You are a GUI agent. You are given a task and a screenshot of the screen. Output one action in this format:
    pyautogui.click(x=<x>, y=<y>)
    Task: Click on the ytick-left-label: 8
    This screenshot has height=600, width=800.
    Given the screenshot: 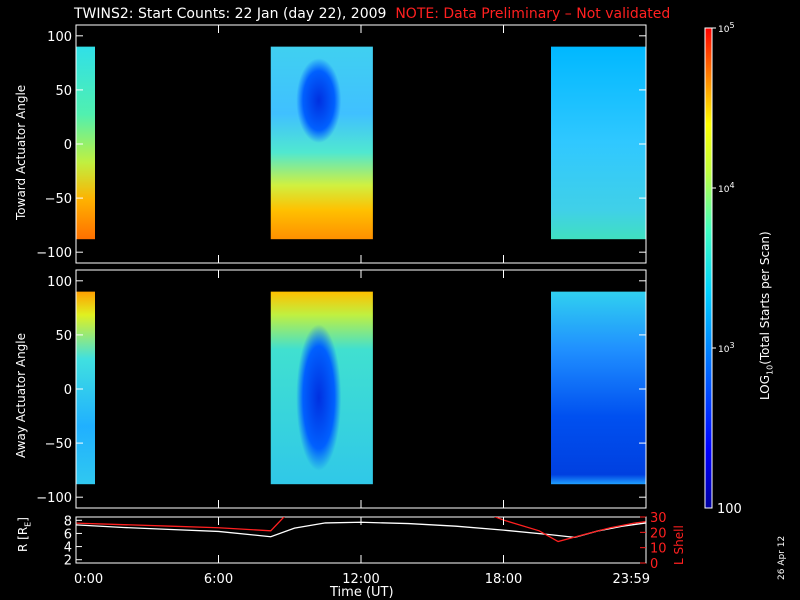 What is the action you would take?
    pyautogui.click(x=68, y=521)
    